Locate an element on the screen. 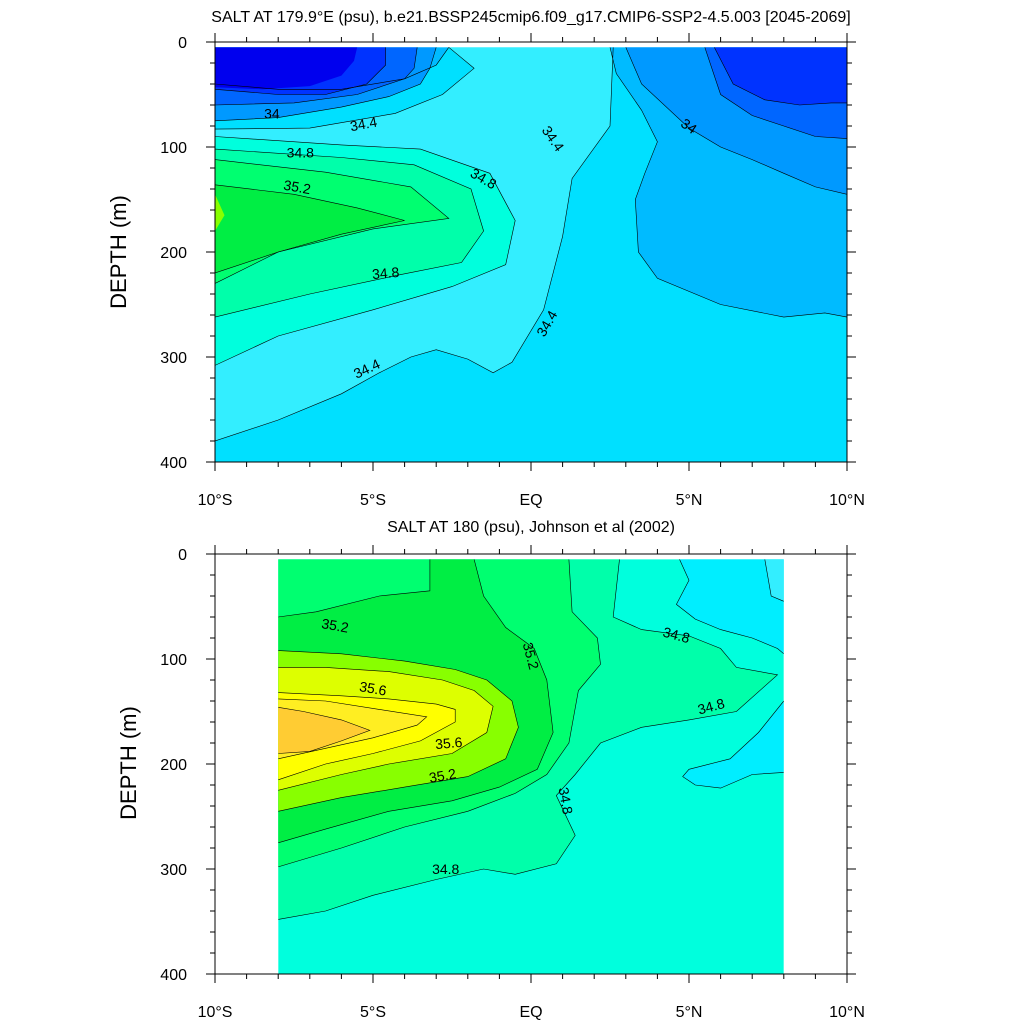  chart-title: SALT AT 180 (psu), Johnson et al (2002) is located at coordinates (531, 527).